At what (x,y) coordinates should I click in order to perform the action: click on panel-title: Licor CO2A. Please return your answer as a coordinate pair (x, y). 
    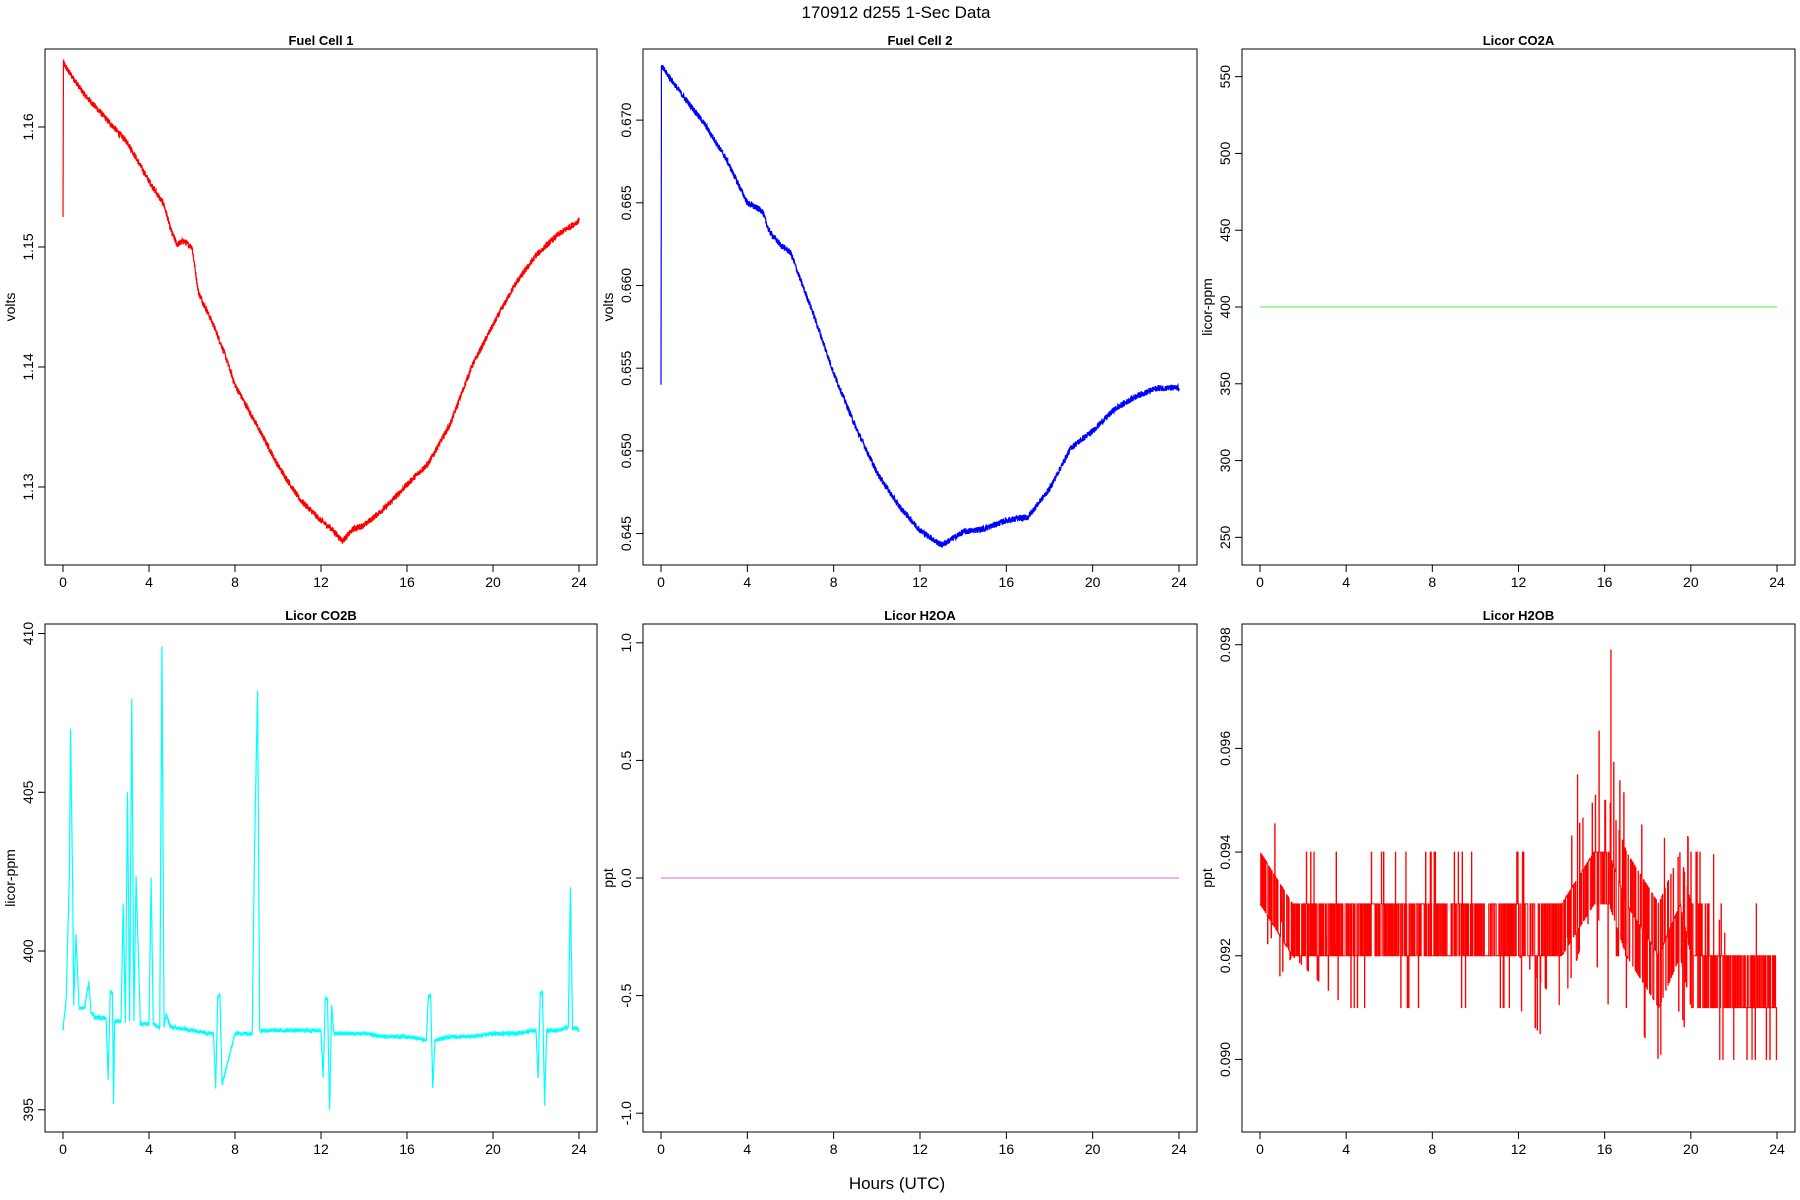
    Looking at the image, I should click on (1519, 40).